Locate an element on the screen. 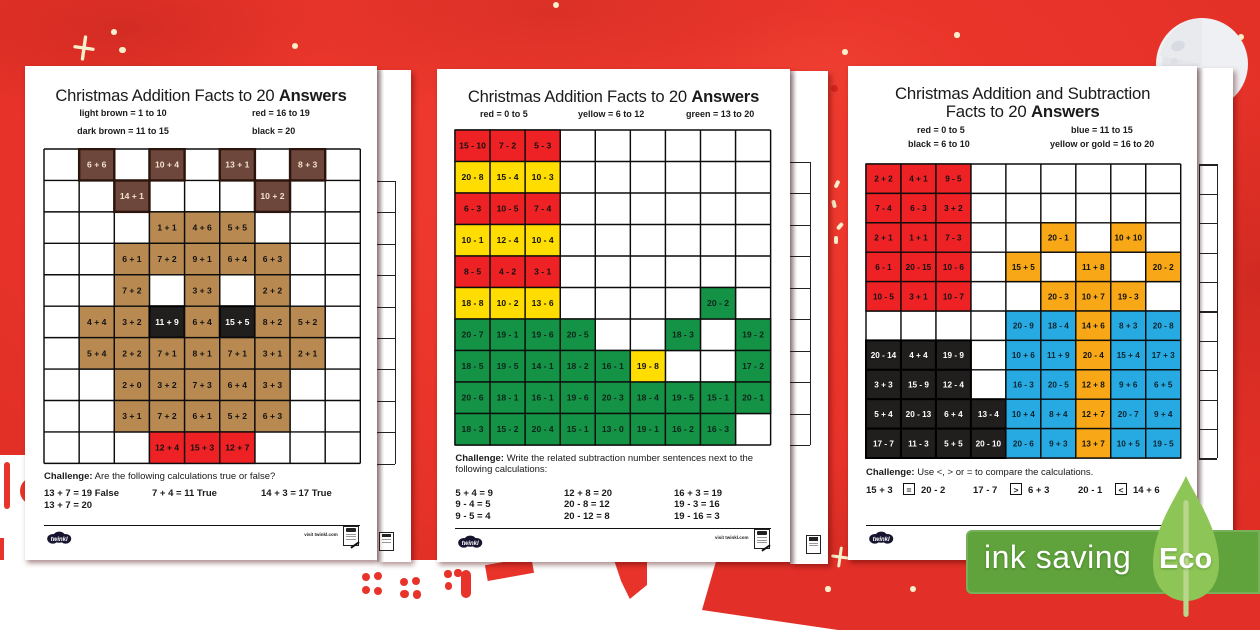  svg-text: 7 - 3 is located at coordinates (953, 238).